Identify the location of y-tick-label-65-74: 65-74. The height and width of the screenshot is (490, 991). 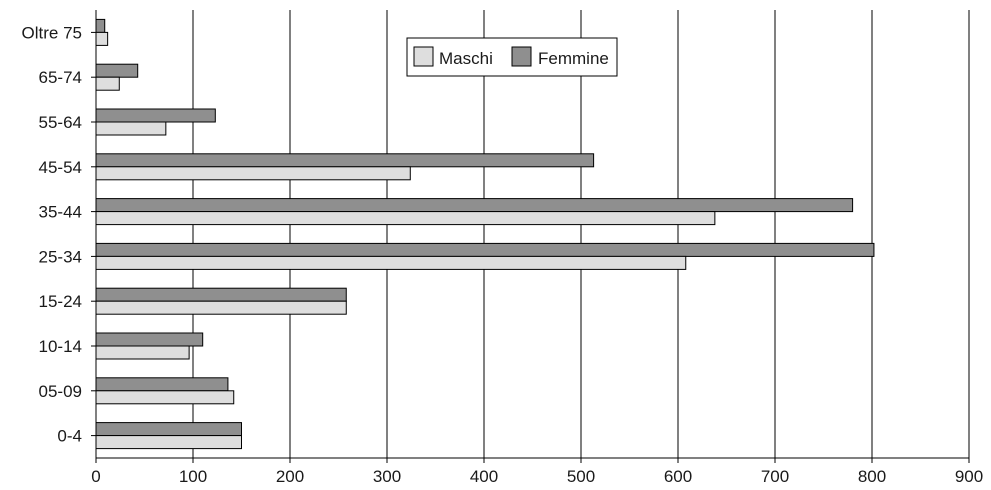
(60, 77).